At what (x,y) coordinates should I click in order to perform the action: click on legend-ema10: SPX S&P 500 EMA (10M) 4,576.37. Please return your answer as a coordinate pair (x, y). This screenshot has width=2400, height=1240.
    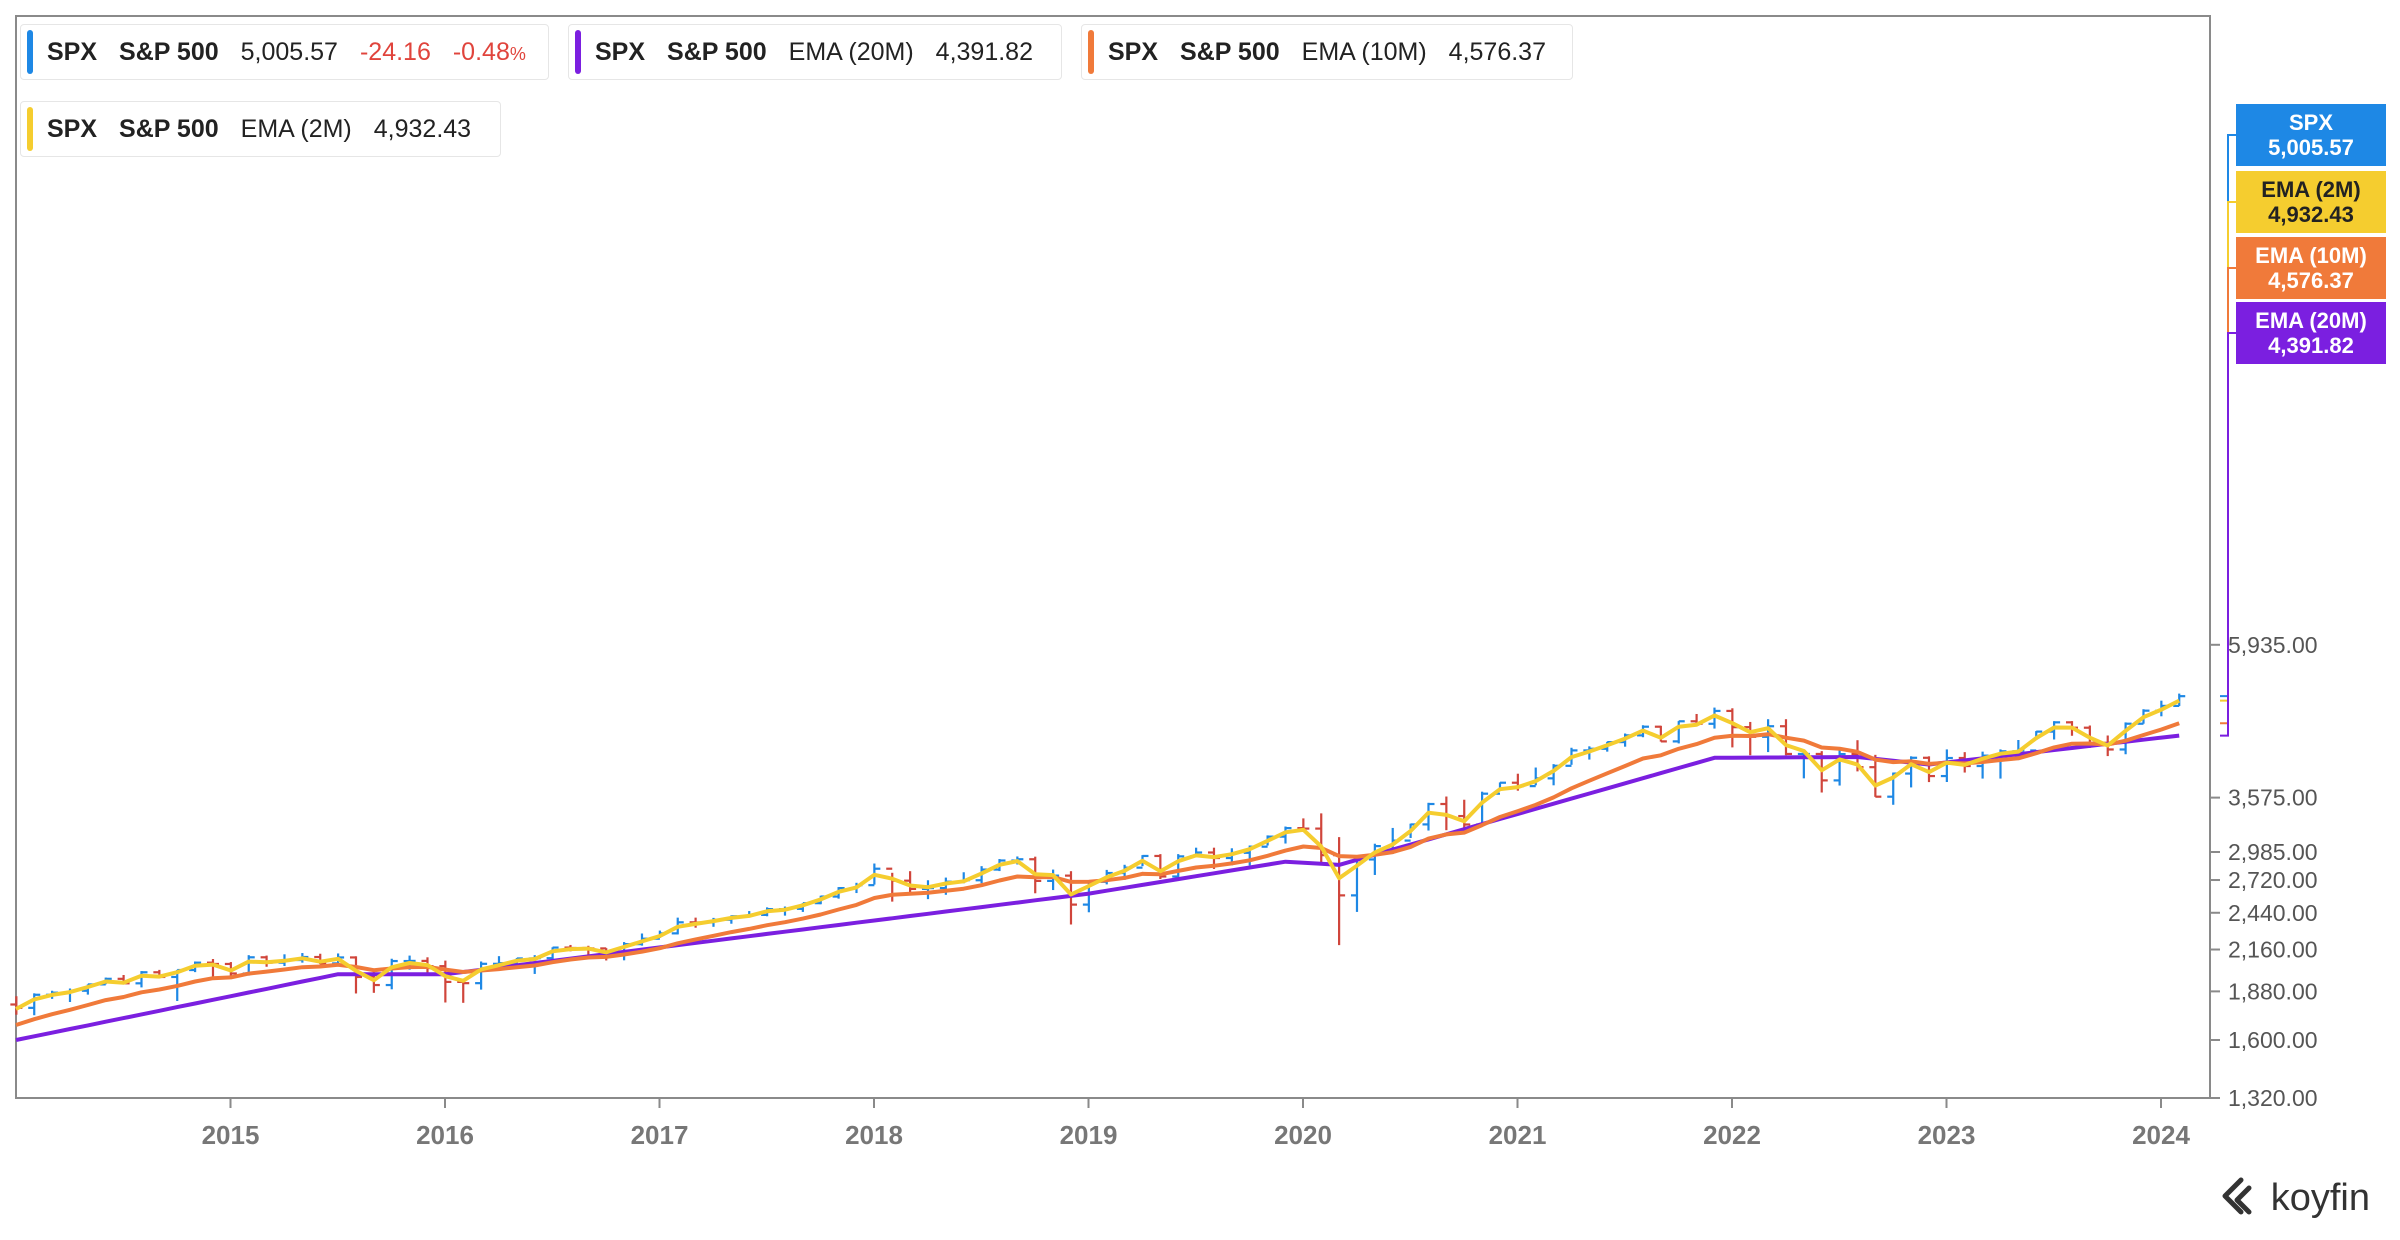
    Looking at the image, I should click on (1327, 52).